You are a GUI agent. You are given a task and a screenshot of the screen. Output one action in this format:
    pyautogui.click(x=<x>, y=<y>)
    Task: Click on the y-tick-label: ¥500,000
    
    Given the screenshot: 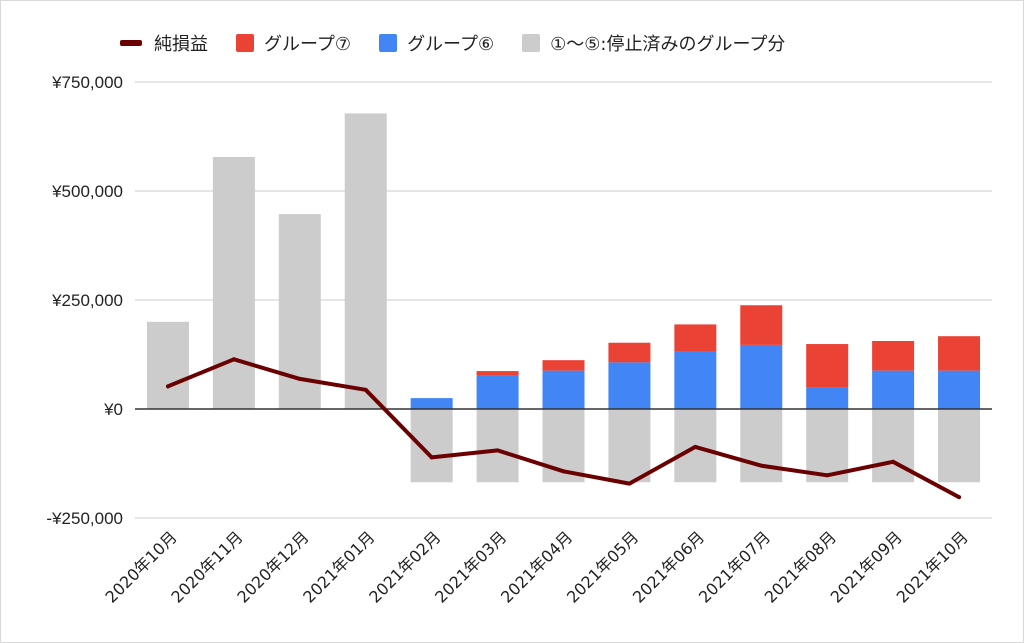 What is the action you would take?
    pyautogui.click(x=87, y=191)
    